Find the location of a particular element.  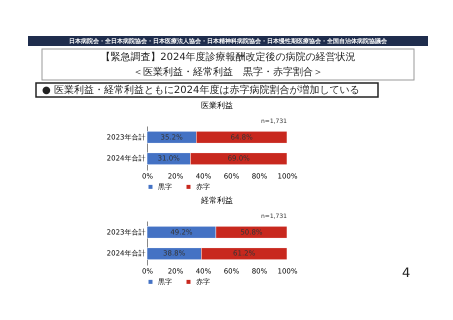

chart-title: 医業利益 is located at coordinates (217, 105).